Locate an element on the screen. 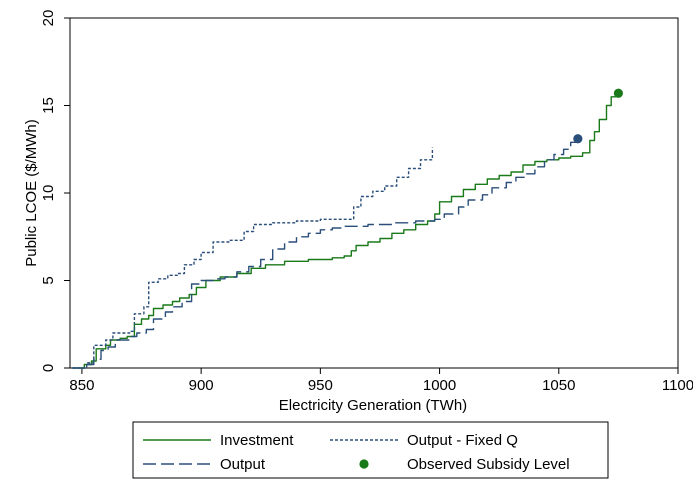 This screenshot has width=693, height=504. legend-label: Output - Fixed Q is located at coordinates (462, 440).